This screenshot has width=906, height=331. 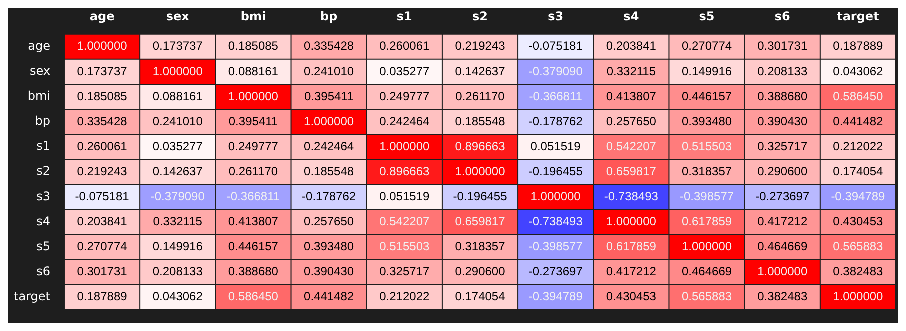 What do you see at coordinates (631, 46) in the screenshot?
I see `data-label: 0.203841` at bounding box center [631, 46].